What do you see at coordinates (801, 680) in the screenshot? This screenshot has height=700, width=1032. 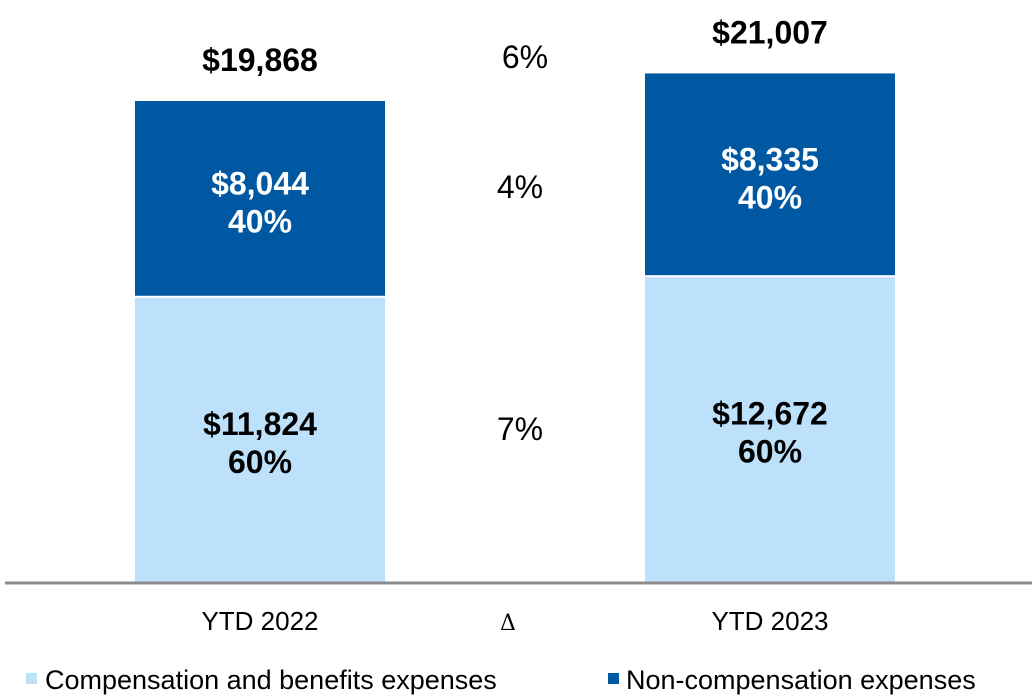 I see `legend-label-non-compensation: Non-compensation expenses` at bounding box center [801, 680].